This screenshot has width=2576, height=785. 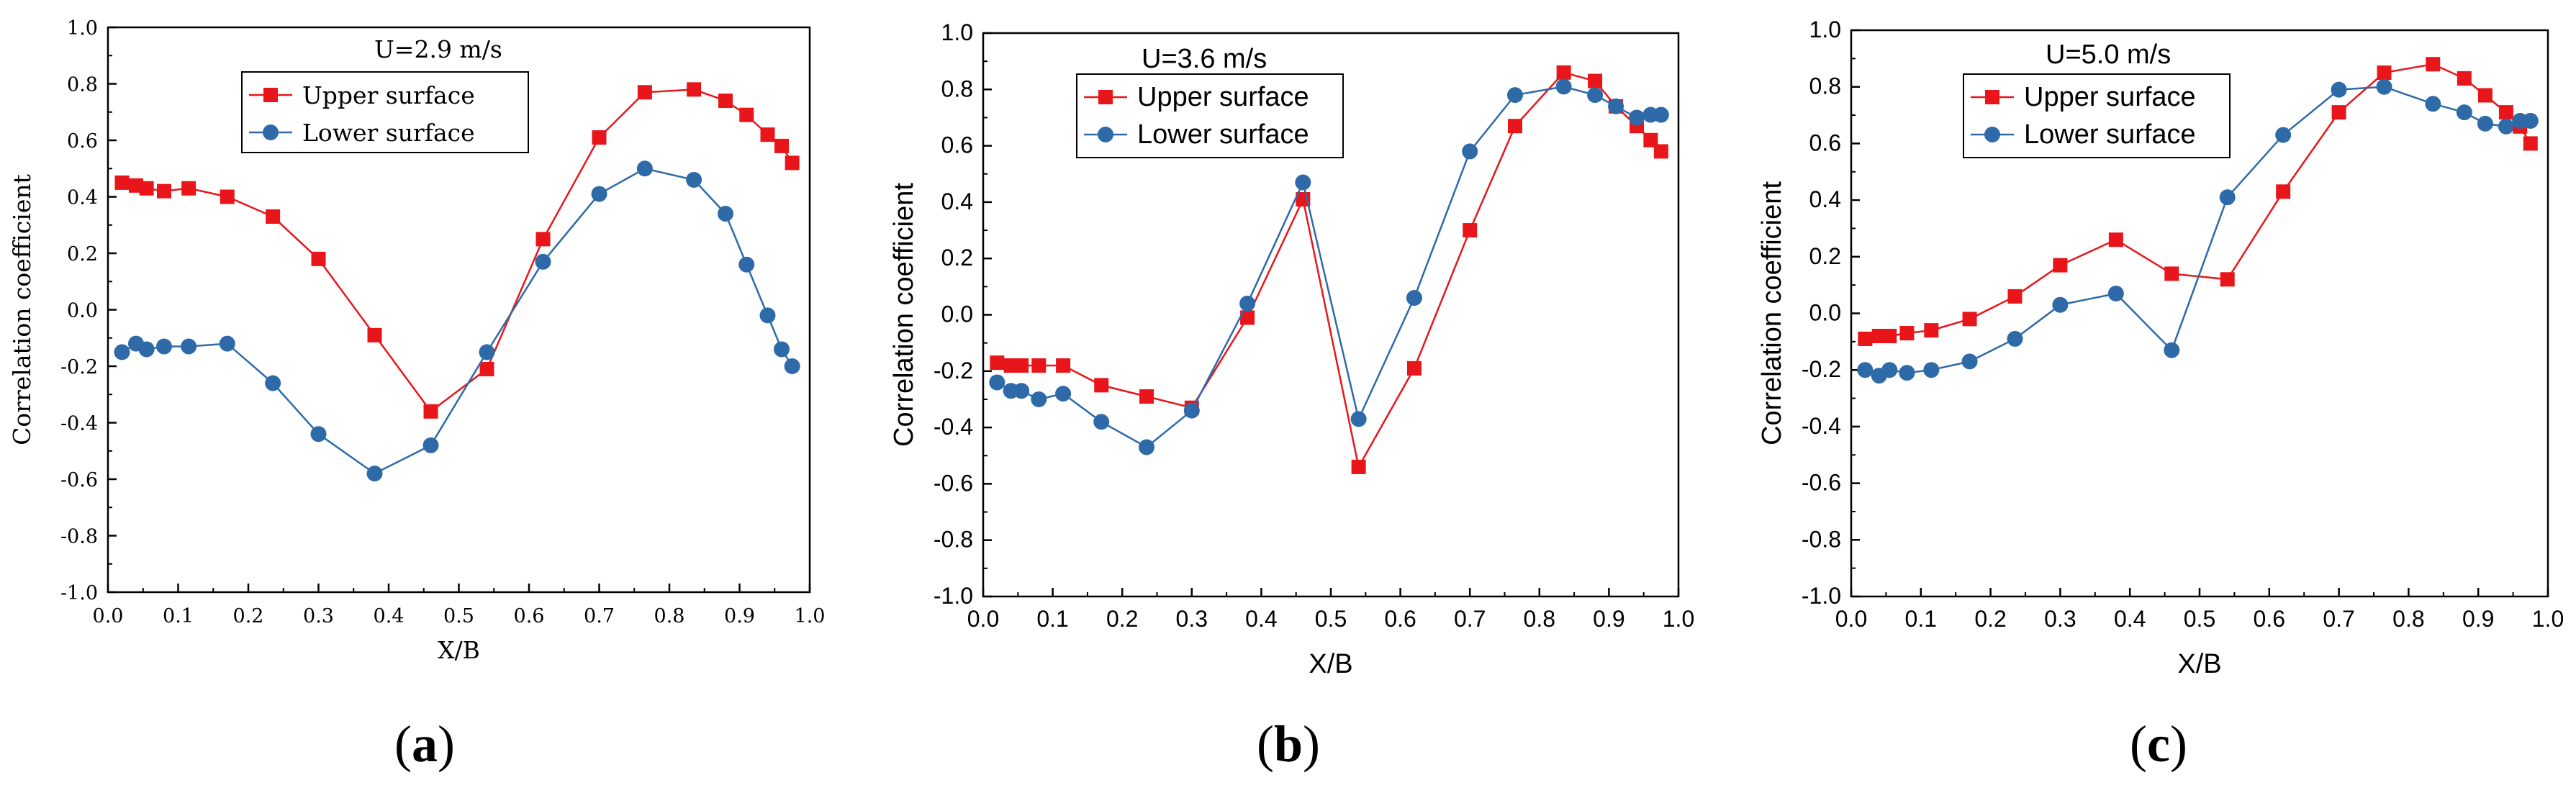 I want to click on x-axis-label: X/B, so click(x=459, y=650).